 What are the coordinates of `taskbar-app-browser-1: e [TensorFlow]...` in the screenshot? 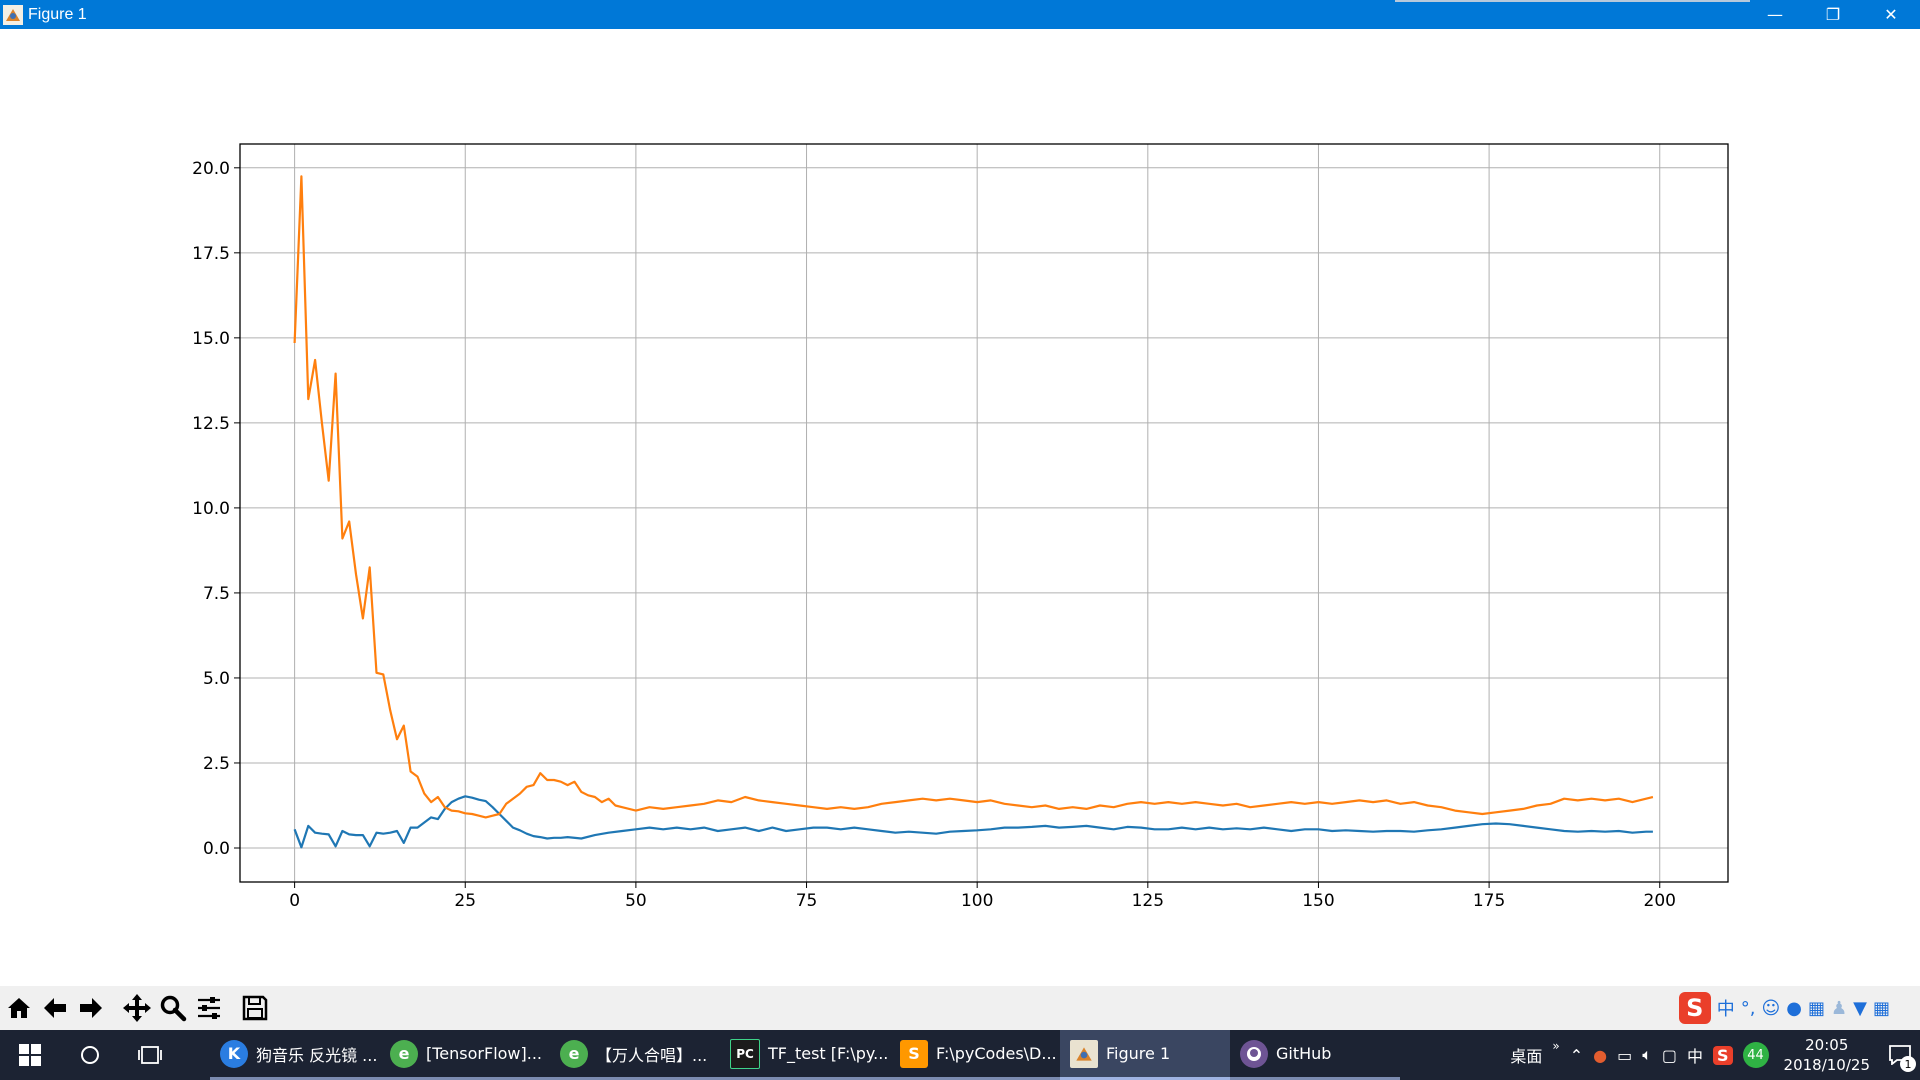 It's located at (465, 1055).